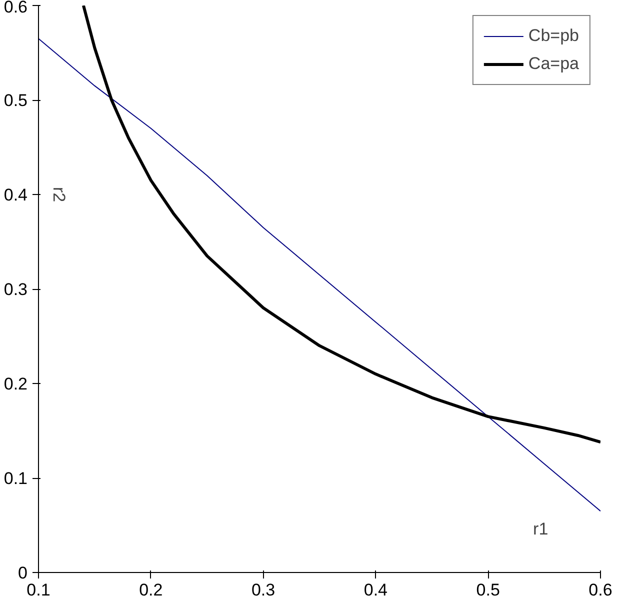 The image size is (636, 604). What do you see at coordinates (553, 64) in the screenshot?
I see `legend-label: Ca=pa` at bounding box center [553, 64].